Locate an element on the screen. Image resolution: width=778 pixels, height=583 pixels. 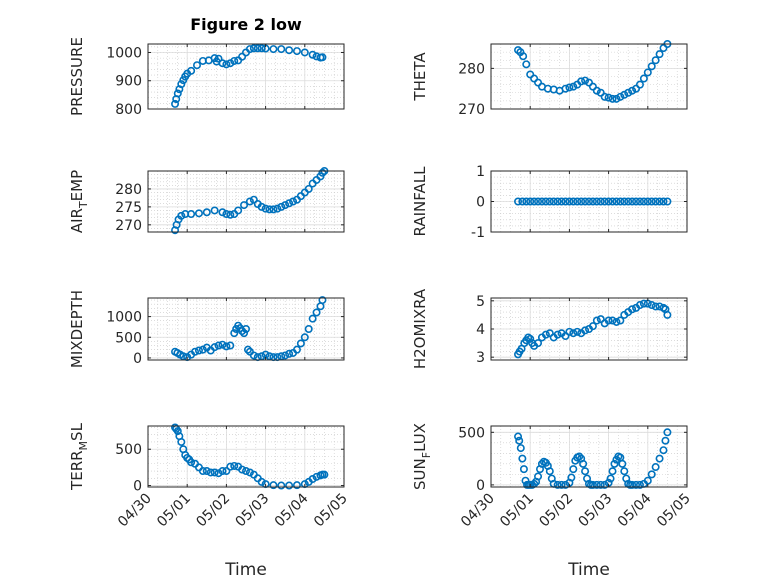
y-axis-label-rest: EMP is located at coordinates (77, 185).